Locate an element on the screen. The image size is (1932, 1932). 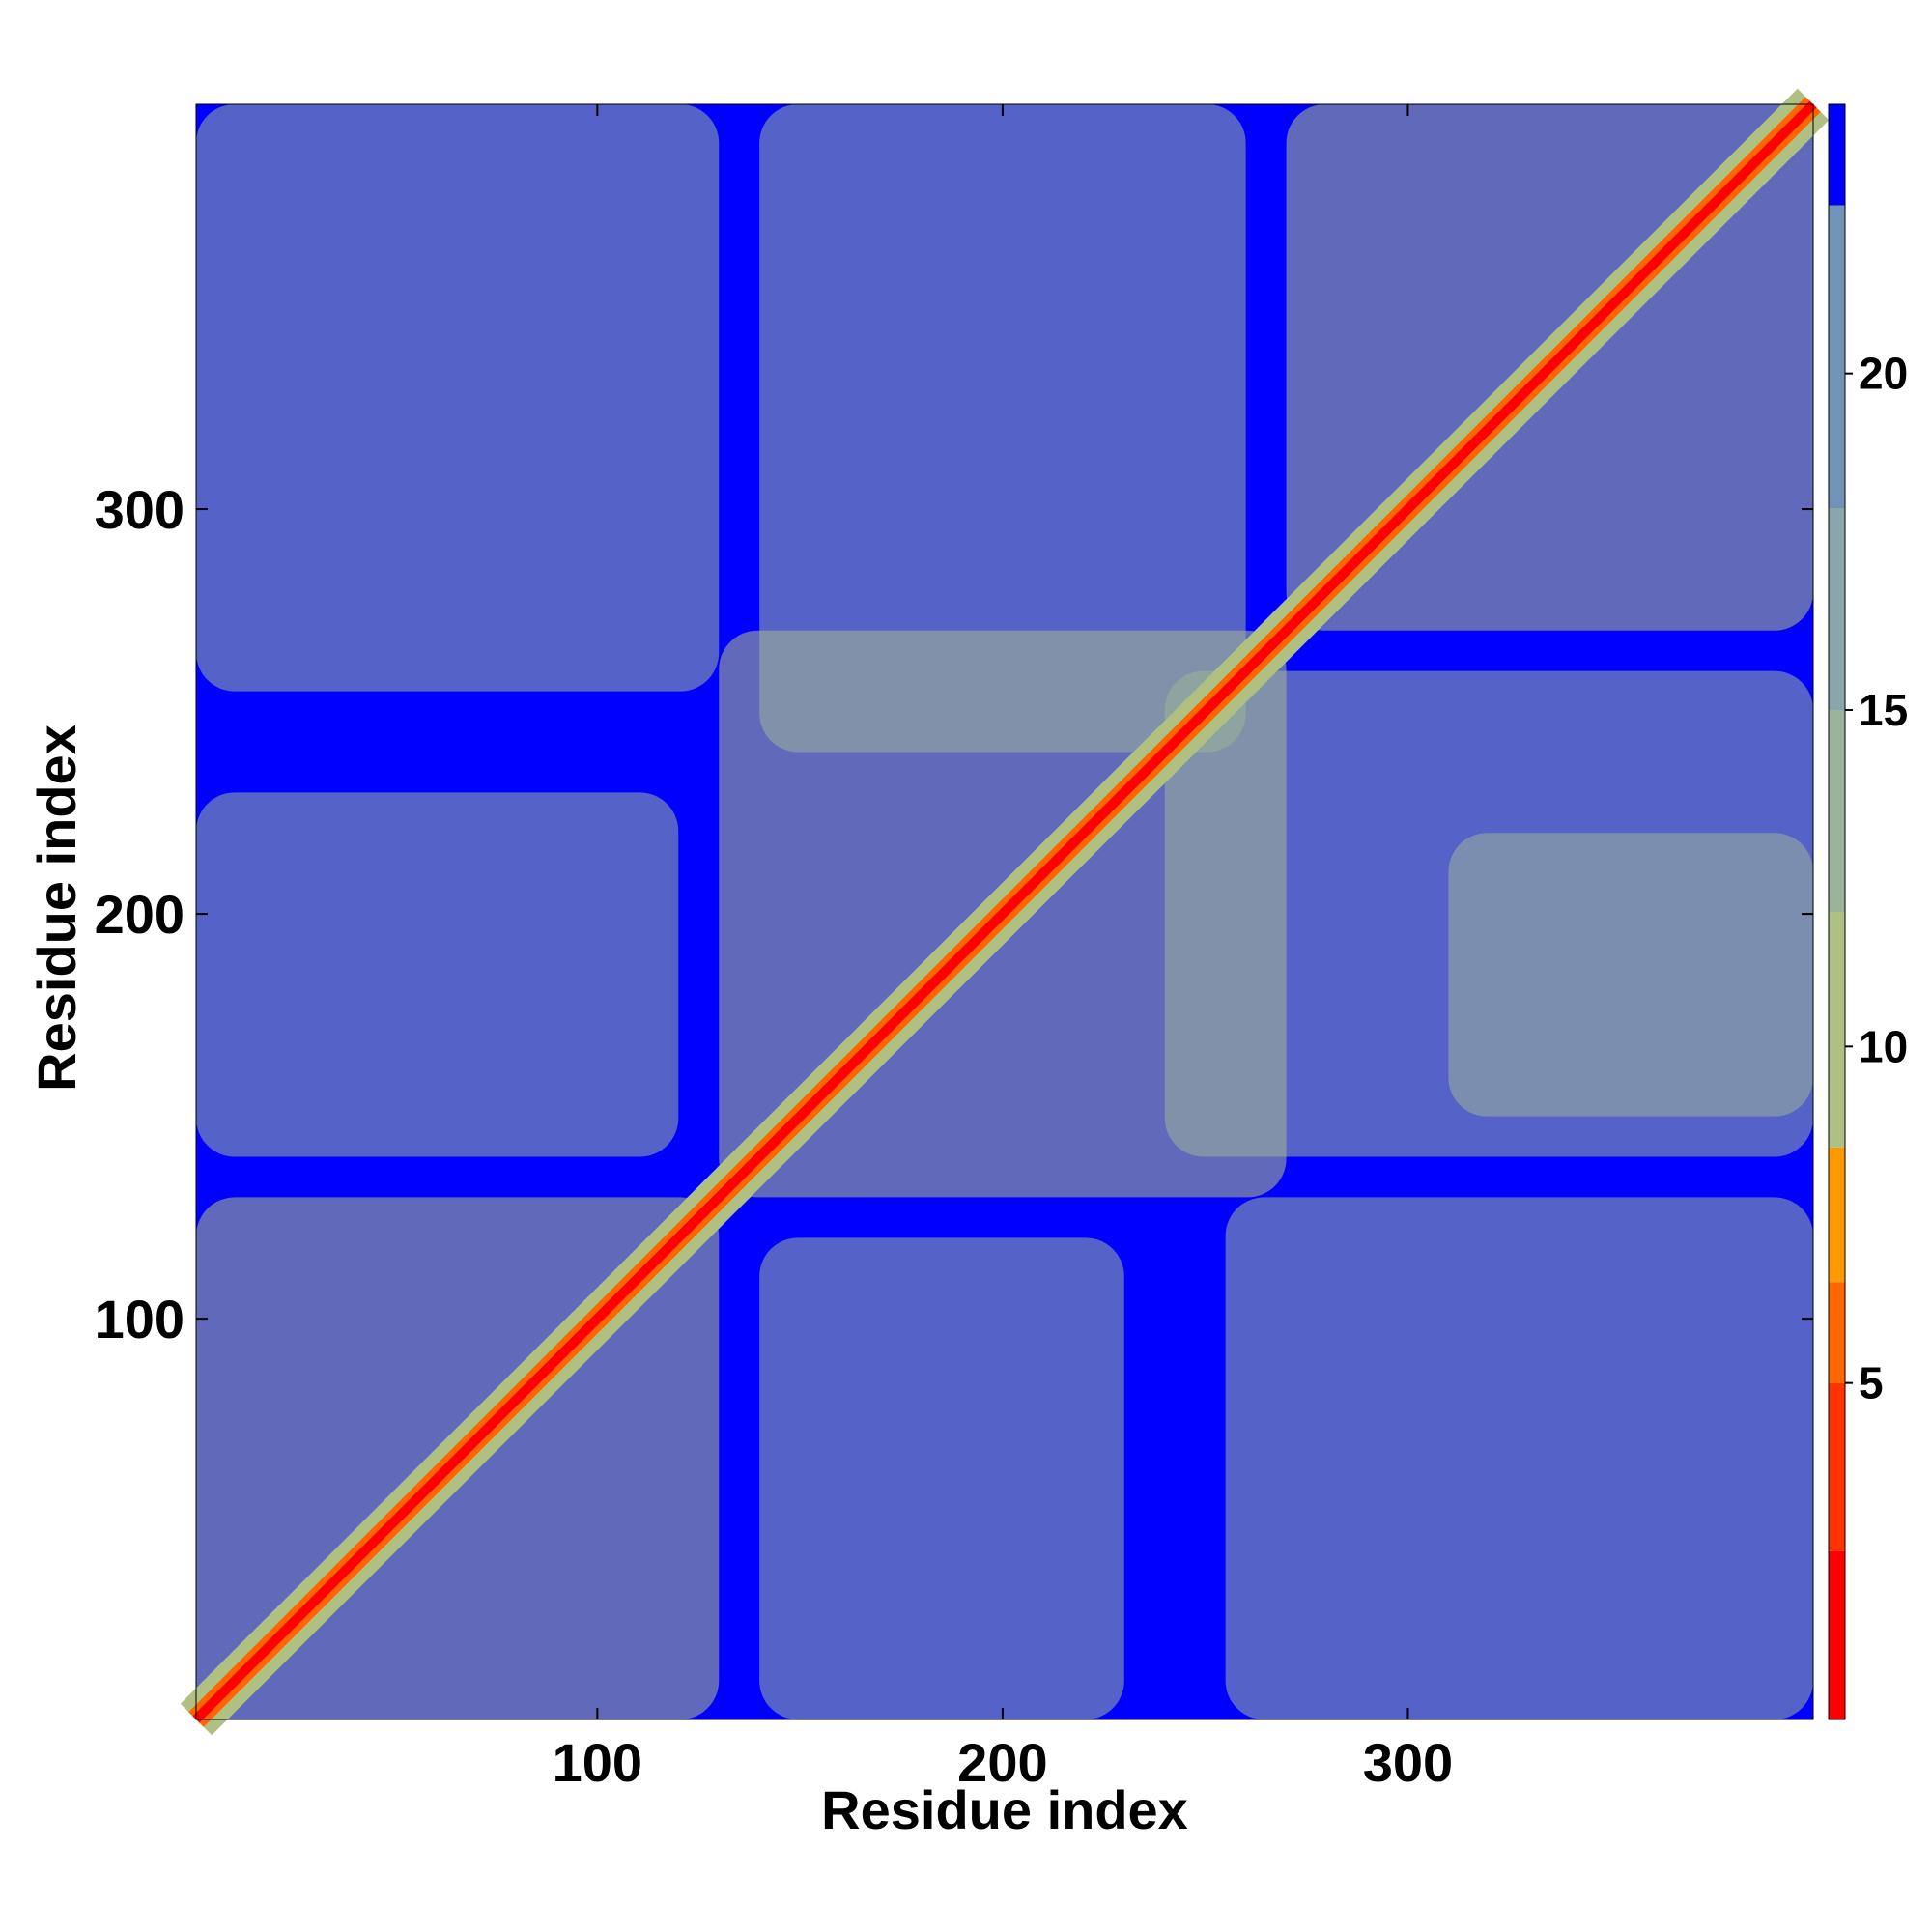
colorbar-tick-label: 10 is located at coordinates (1883, 1046).